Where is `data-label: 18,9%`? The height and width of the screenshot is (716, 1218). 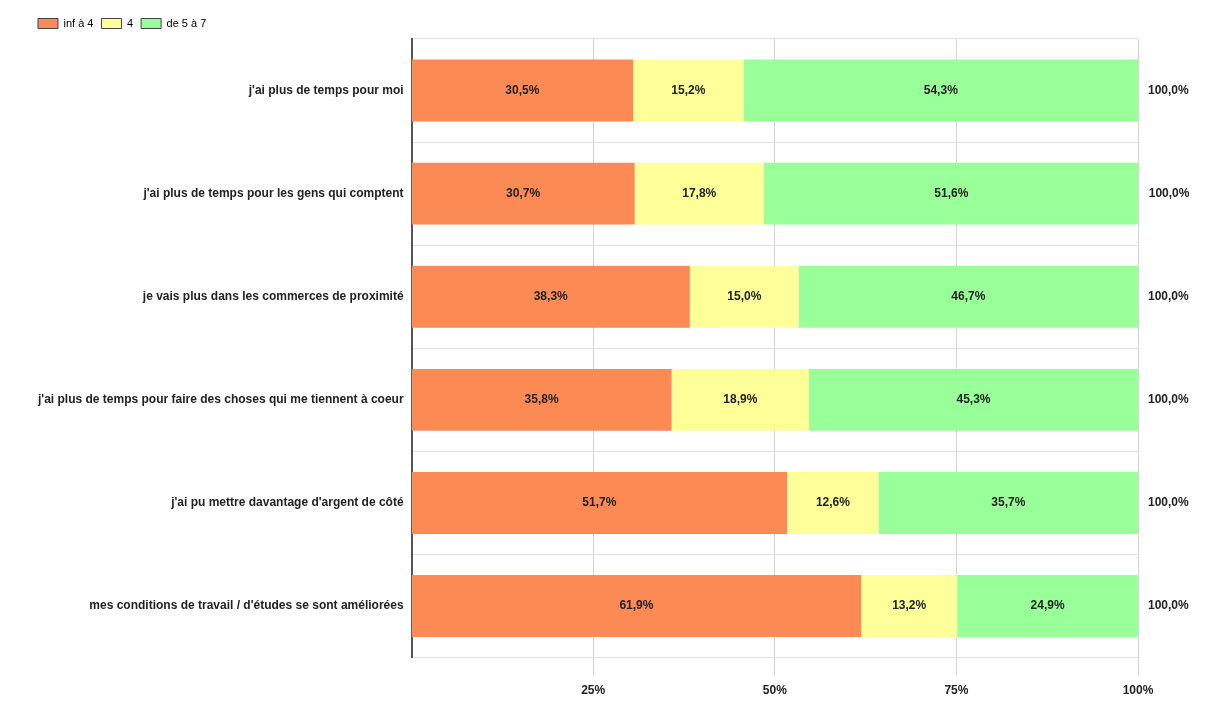 data-label: 18,9% is located at coordinates (740, 399).